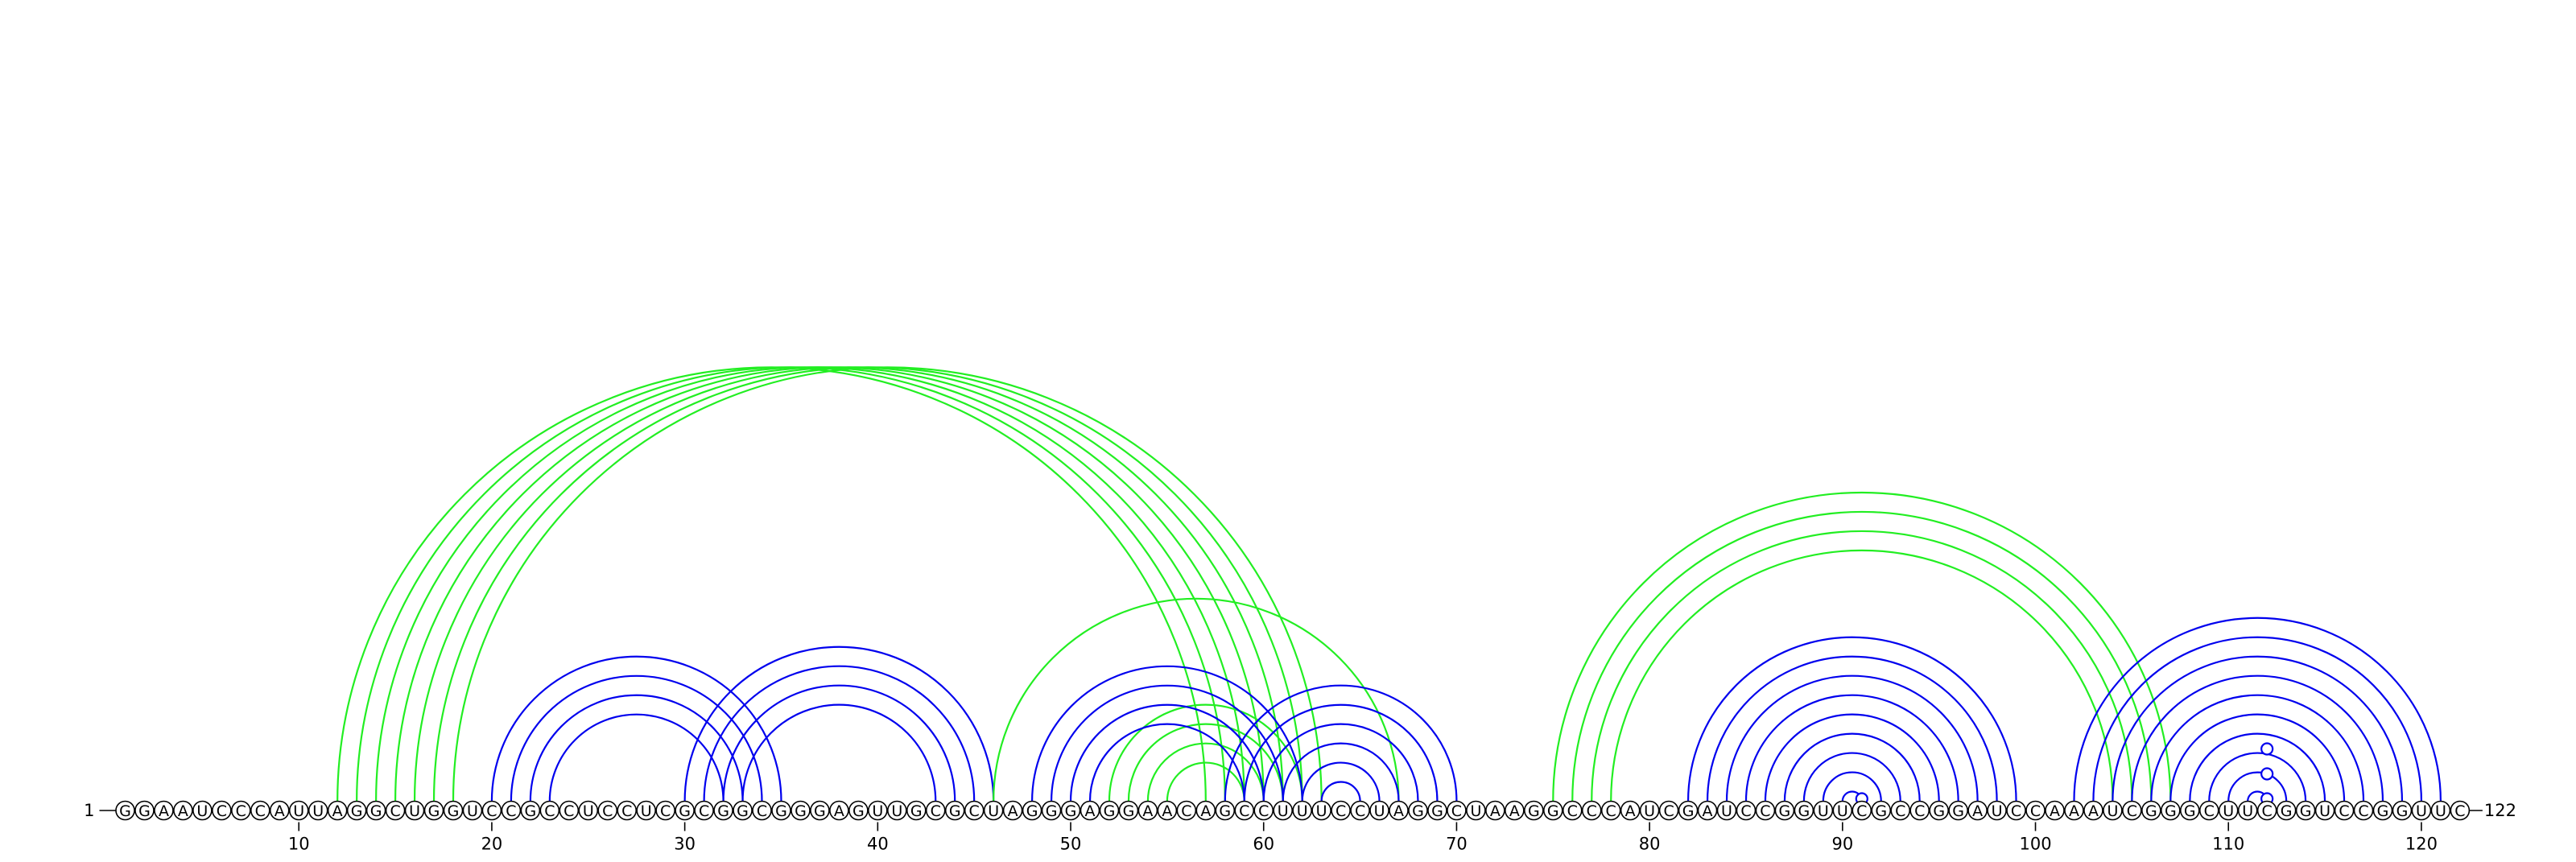 This screenshot has height=862, width=2576. I want to click on sequence-backbone: 1 122, so click(1300, 810).